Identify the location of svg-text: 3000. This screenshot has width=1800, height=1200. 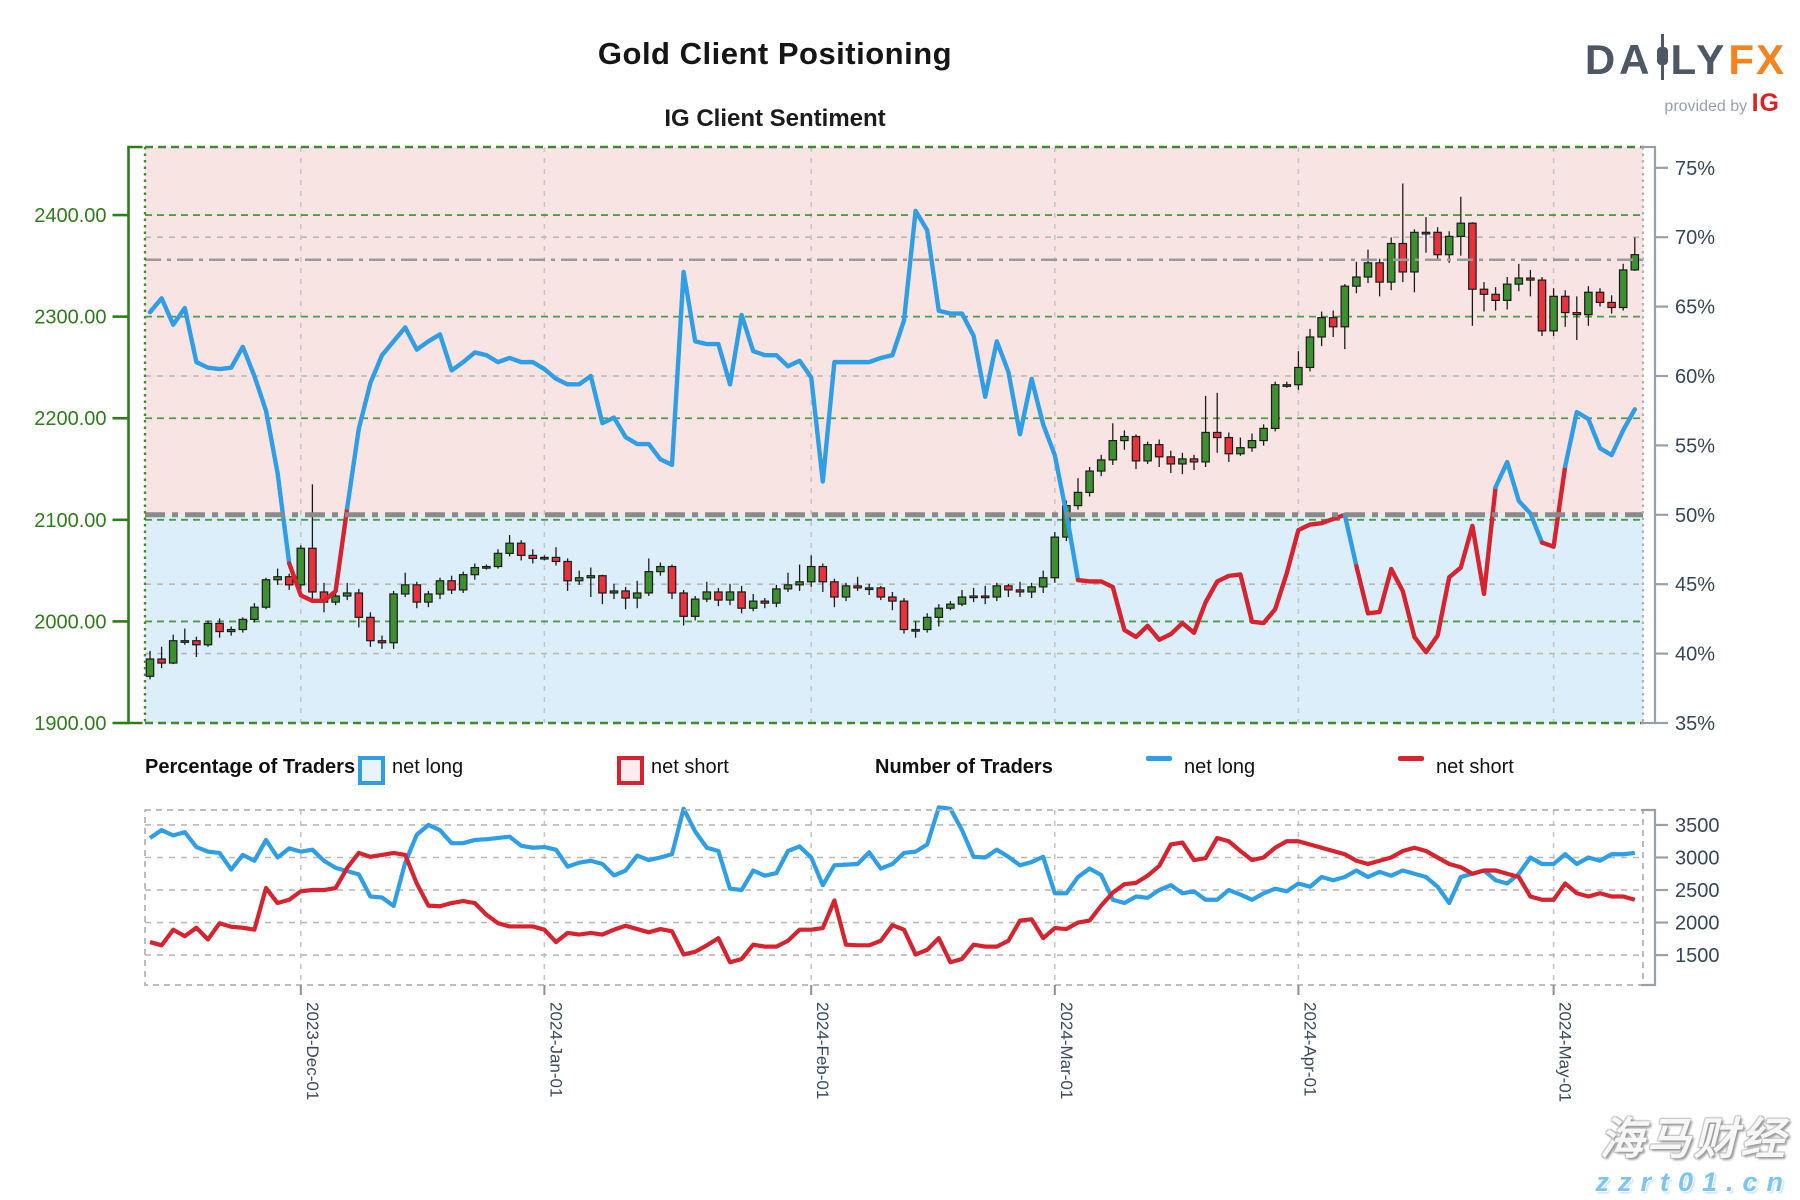
(1697, 858).